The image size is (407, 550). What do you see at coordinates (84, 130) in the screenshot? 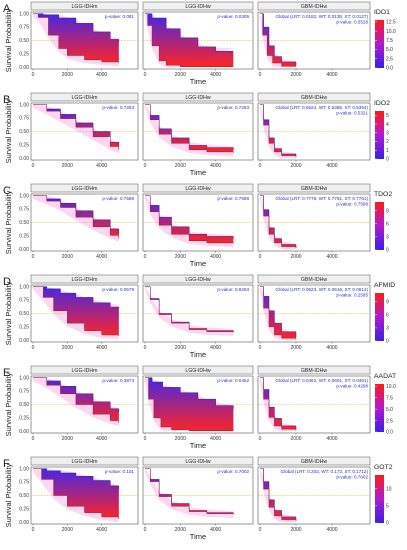
I see `panel-lgg-idhm: LGG-IDHm p-value: 0.7263 0 2000 4000` at bounding box center [84, 130].